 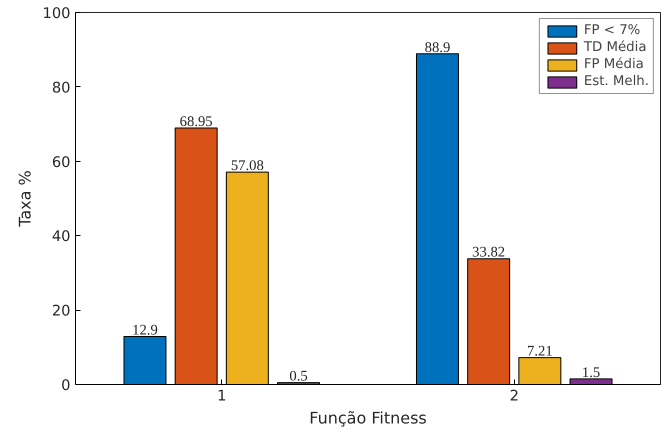 What do you see at coordinates (61, 311) in the screenshot?
I see `y-tick-label: 20` at bounding box center [61, 311].